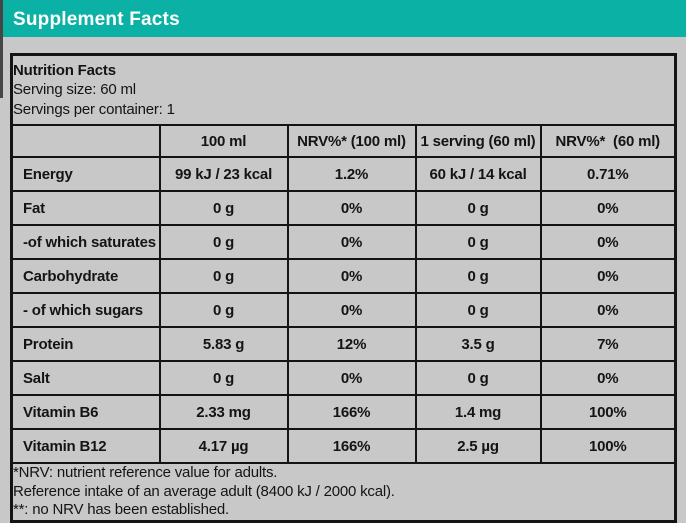 The image size is (686, 523). I want to click on row-label: Carbohydrate, so click(85, 276).